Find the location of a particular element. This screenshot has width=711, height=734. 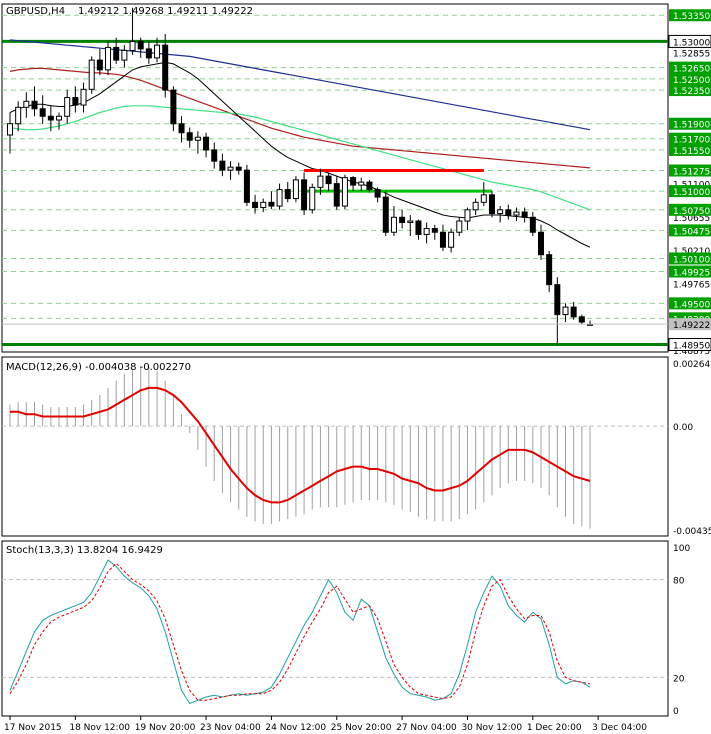

price-level-label: 1.52350 is located at coordinates (691, 92).